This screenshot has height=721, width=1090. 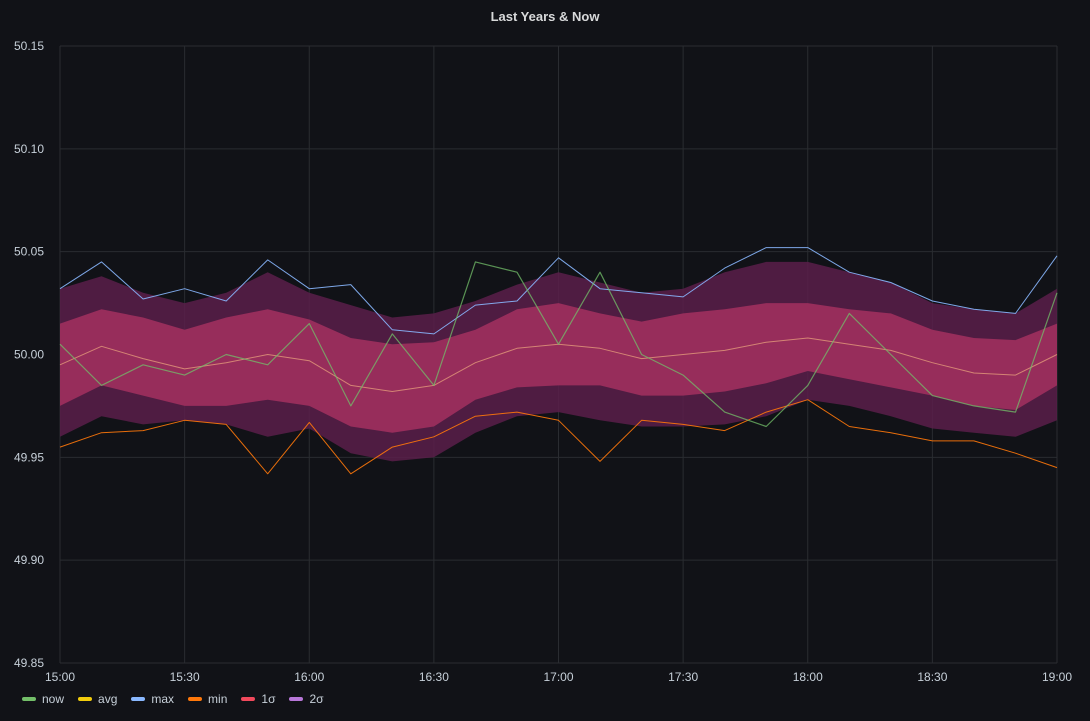 What do you see at coordinates (218, 699) in the screenshot?
I see `legend-label-min: min` at bounding box center [218, 699].